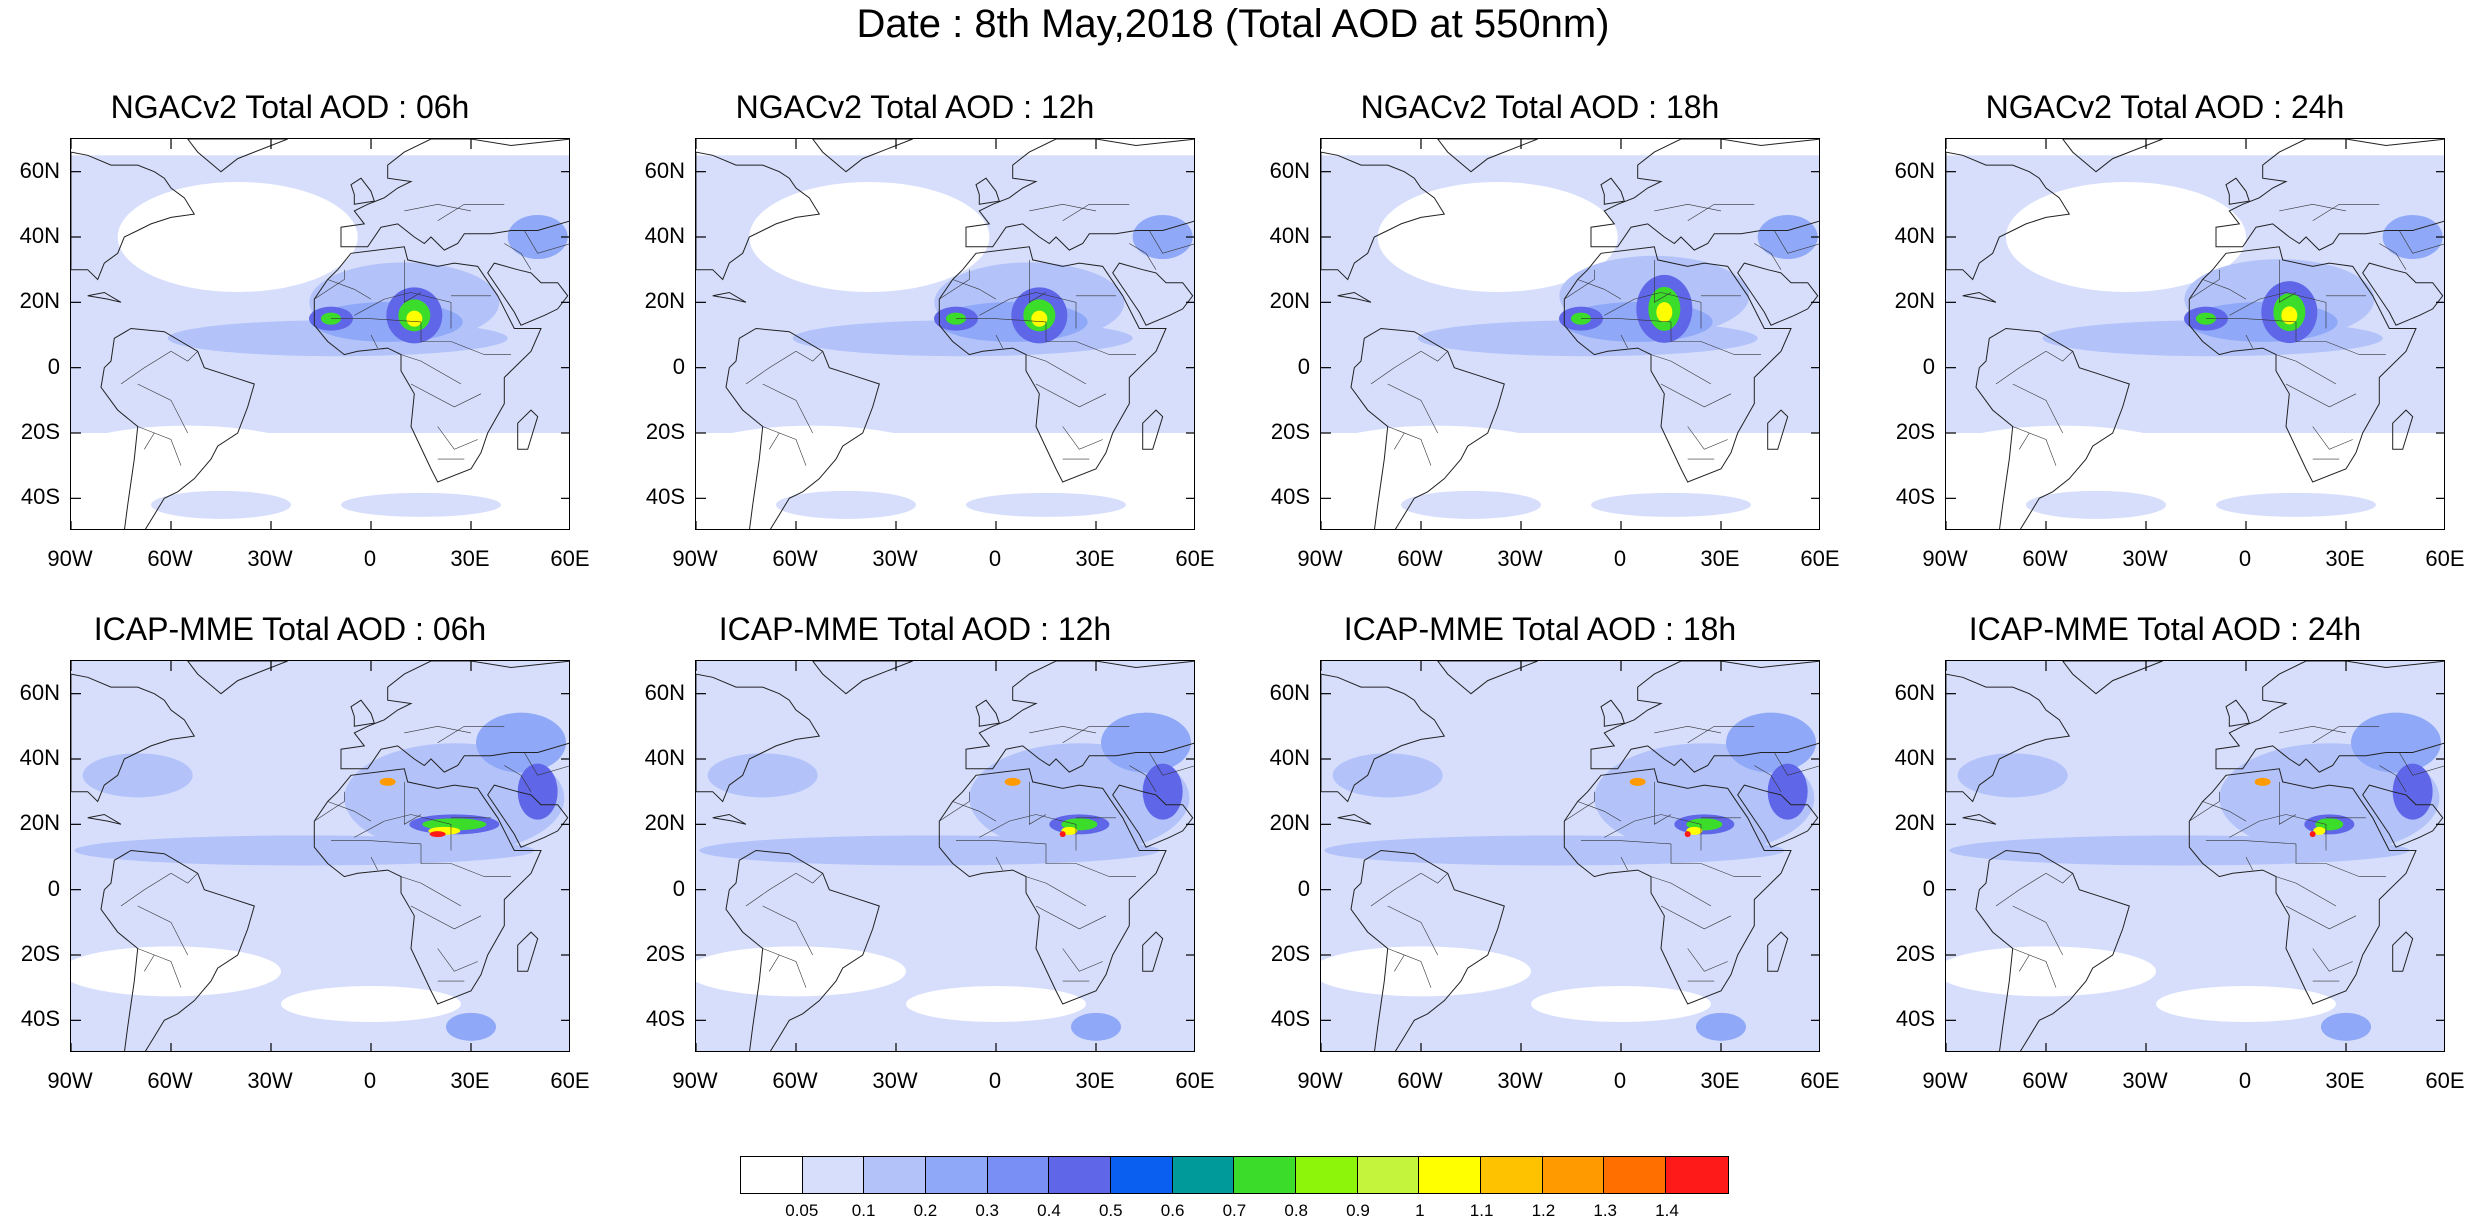 This screenshot has width=2466, height=1222. Describe the element at coordinates (1540, 629) in the screenshot. I see `panel-title: ICAP-MME Total AOD : 18h` at that location.